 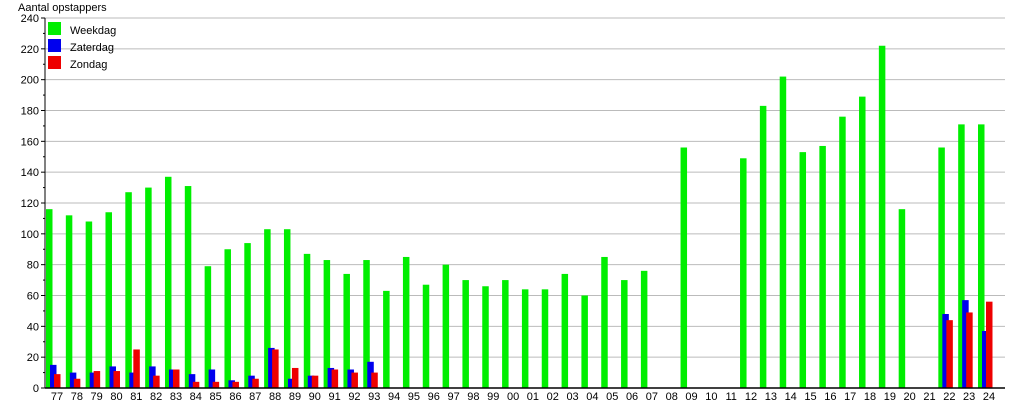 What do you see at coordinates (36, 389) in the screenshot?
I see `y-tick-label: 0` at bounding box center [36, 389].